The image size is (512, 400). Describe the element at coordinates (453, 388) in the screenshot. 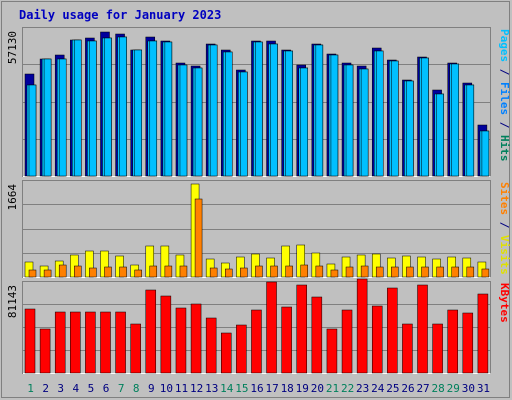

I see `day-label: 29` at that location.